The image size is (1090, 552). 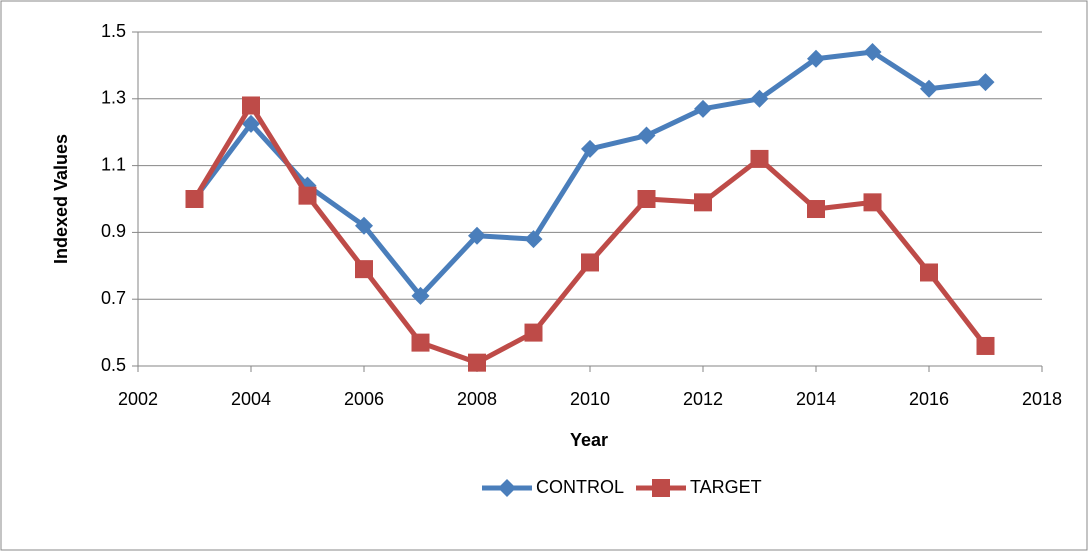 What do you see at coordinates (703, 399) in the screenshot?
I see `x-tick-label: 2012` at bounding box center [703, 399].